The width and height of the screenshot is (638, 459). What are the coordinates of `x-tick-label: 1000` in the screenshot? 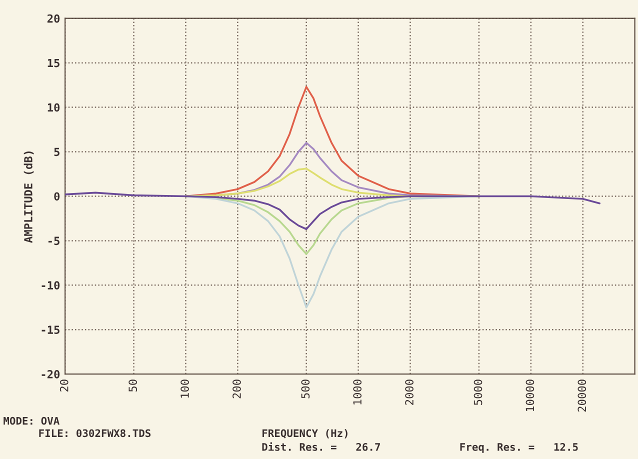 It's located at (357, 392).